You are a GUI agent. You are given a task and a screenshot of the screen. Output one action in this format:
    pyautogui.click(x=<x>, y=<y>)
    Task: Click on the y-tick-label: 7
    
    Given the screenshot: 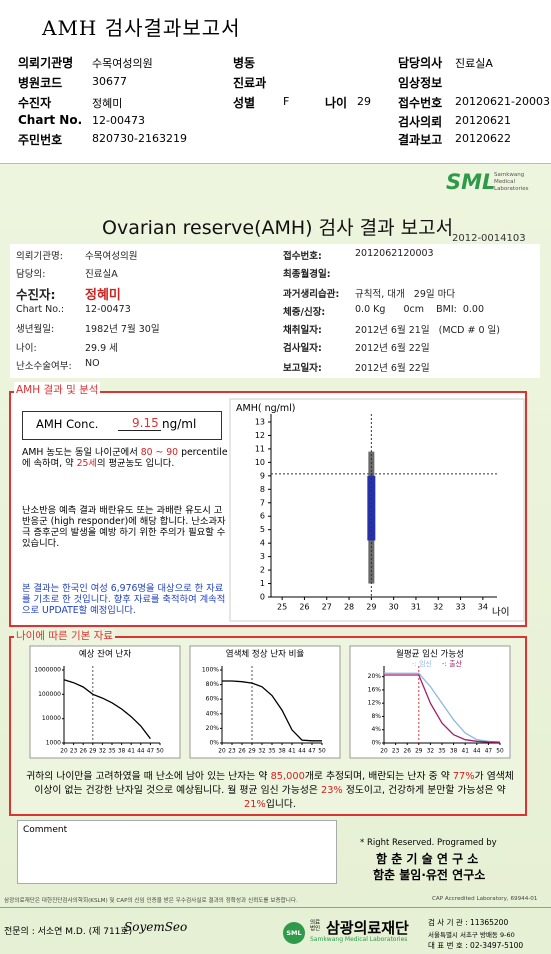 What is the action you would take?
    pyautogui.click(x=262, y=502)
    